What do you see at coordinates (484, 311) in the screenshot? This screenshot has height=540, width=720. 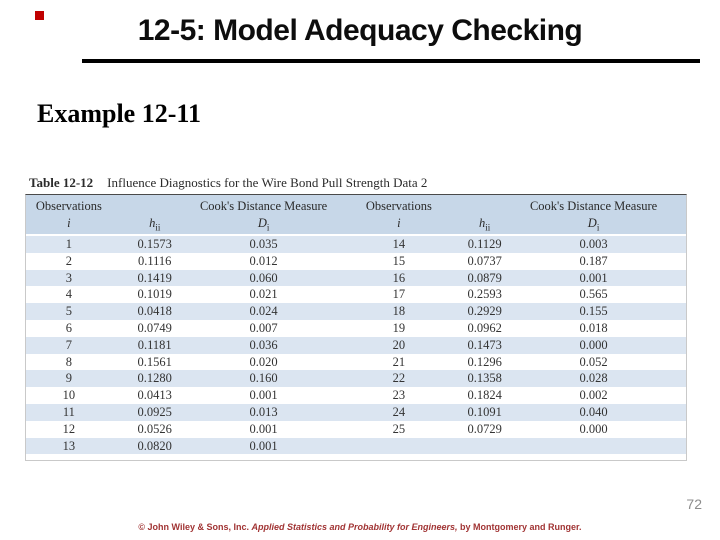 I see `table-cell: 0.2929` at bounding box center [484, 311].